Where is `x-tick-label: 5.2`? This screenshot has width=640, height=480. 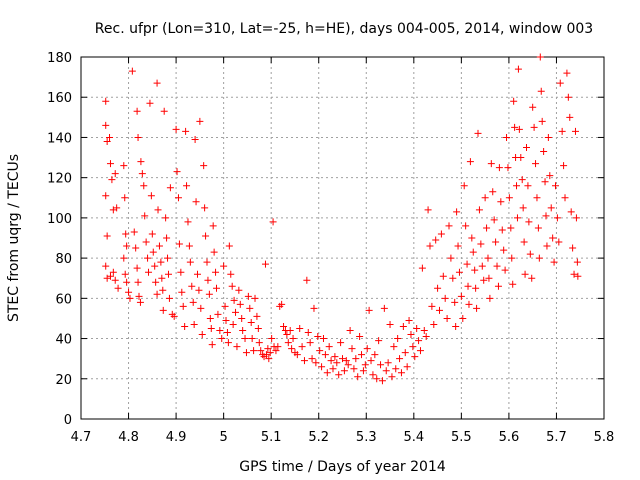 x-tick-label: 5.2 is located at coordinates (318, 437).